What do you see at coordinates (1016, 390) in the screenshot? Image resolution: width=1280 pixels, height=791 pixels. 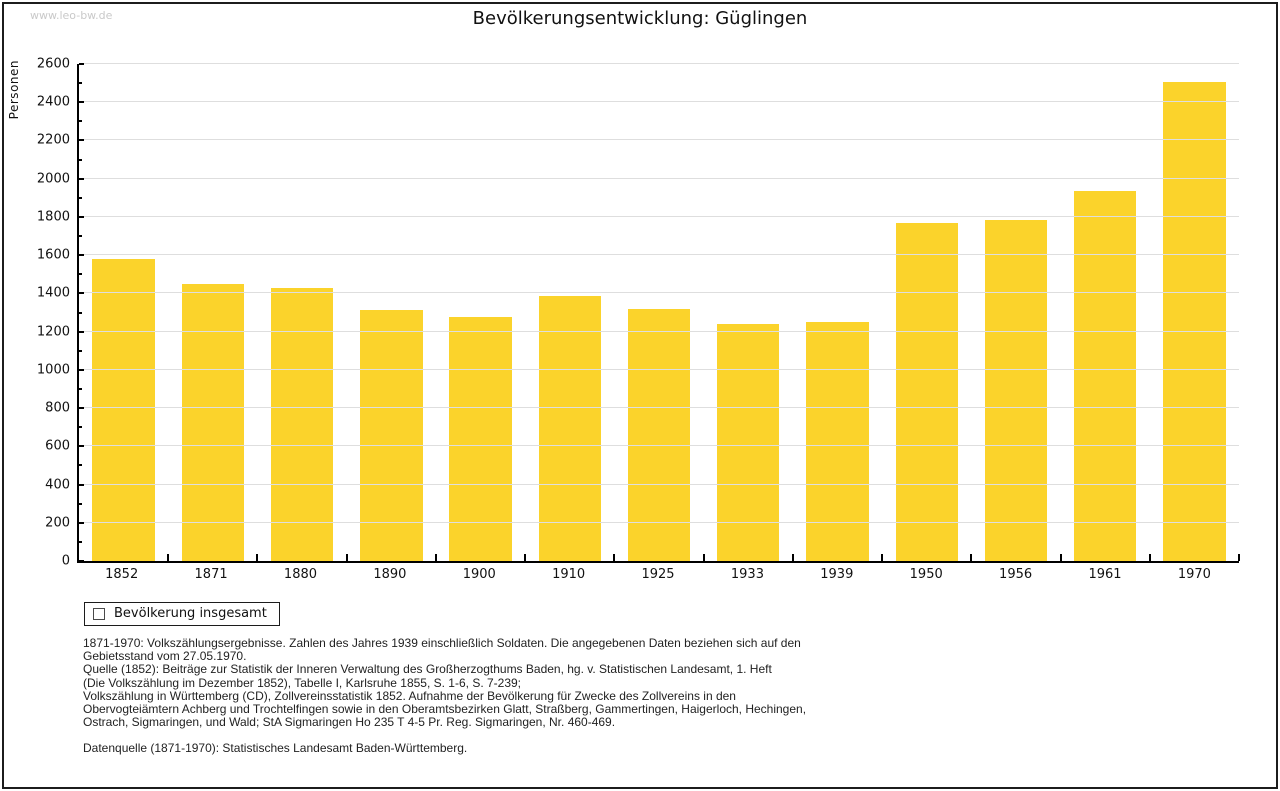 I see `bar-1956` at bounding box center [1016, 390].